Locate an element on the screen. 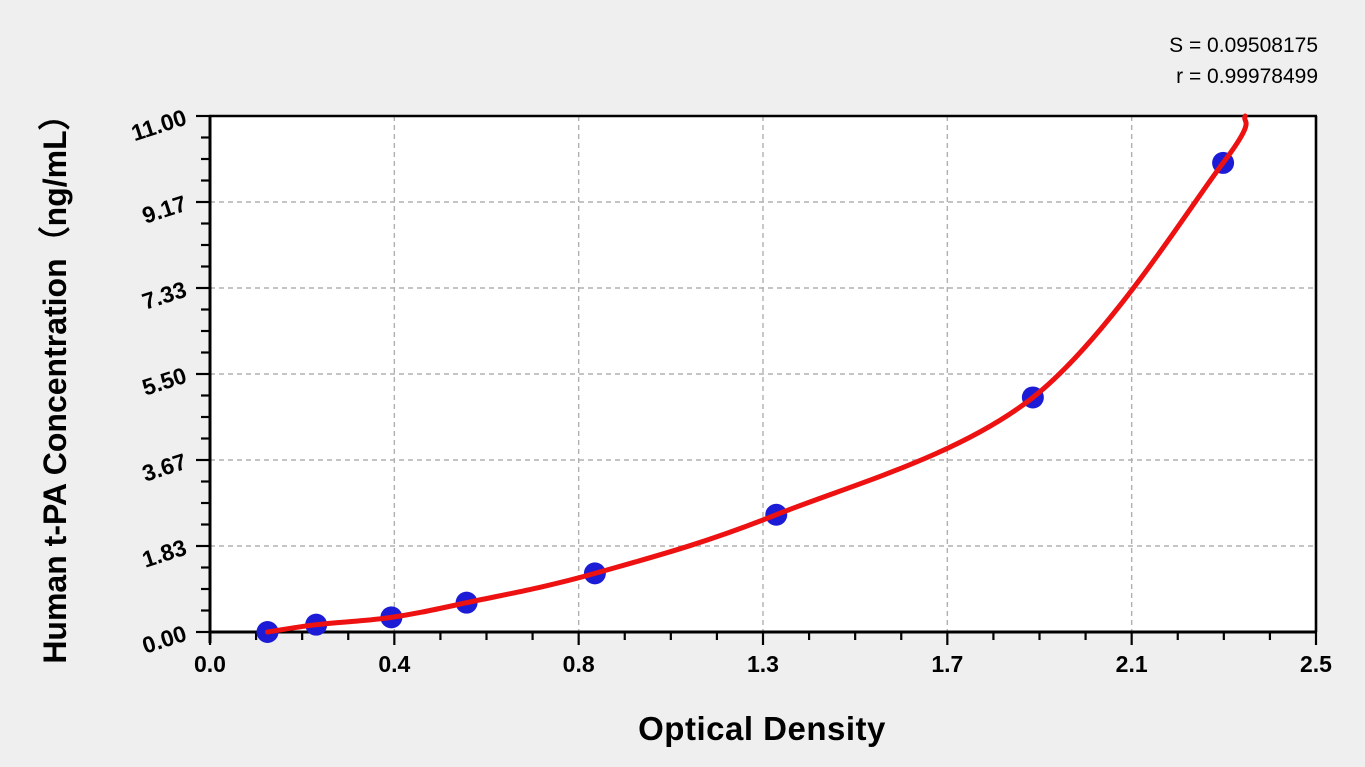 The width and height of the screenshot is (1365, 767). fit-statistic-r: r = 0.99978499 is located at coordinates (1247, 76).